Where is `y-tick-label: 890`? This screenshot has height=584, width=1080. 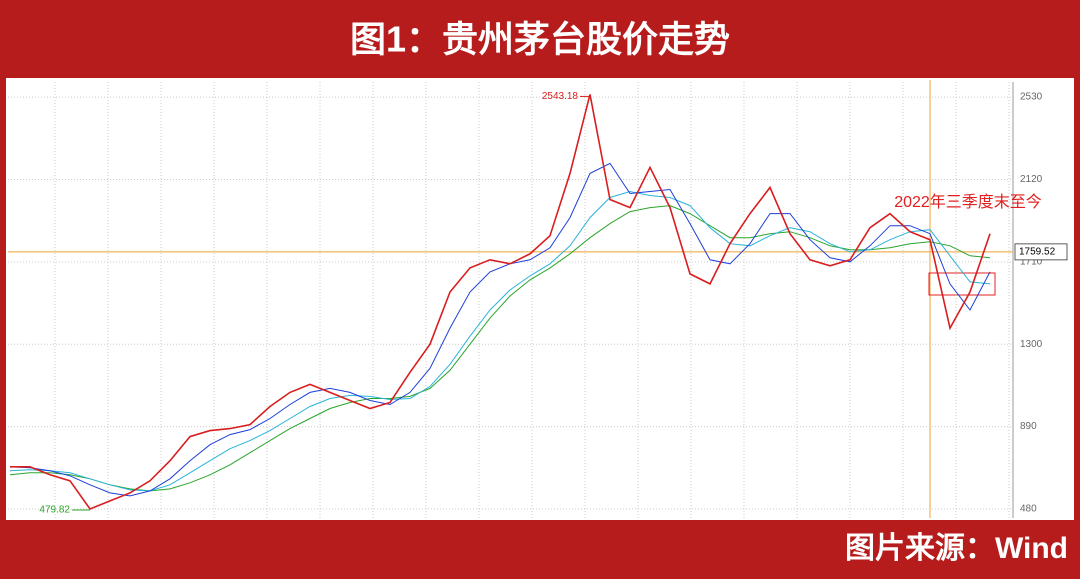 y-tick-label: 890 is located at coordinates (1028, 426).